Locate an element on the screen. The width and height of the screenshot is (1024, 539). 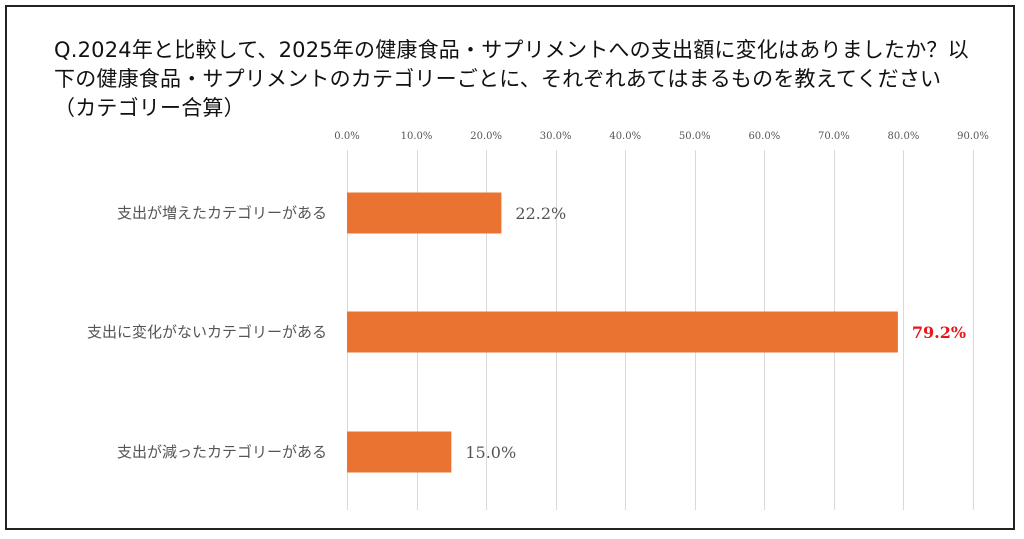
data-label: 15.0% is located at coordinates (490, 452).